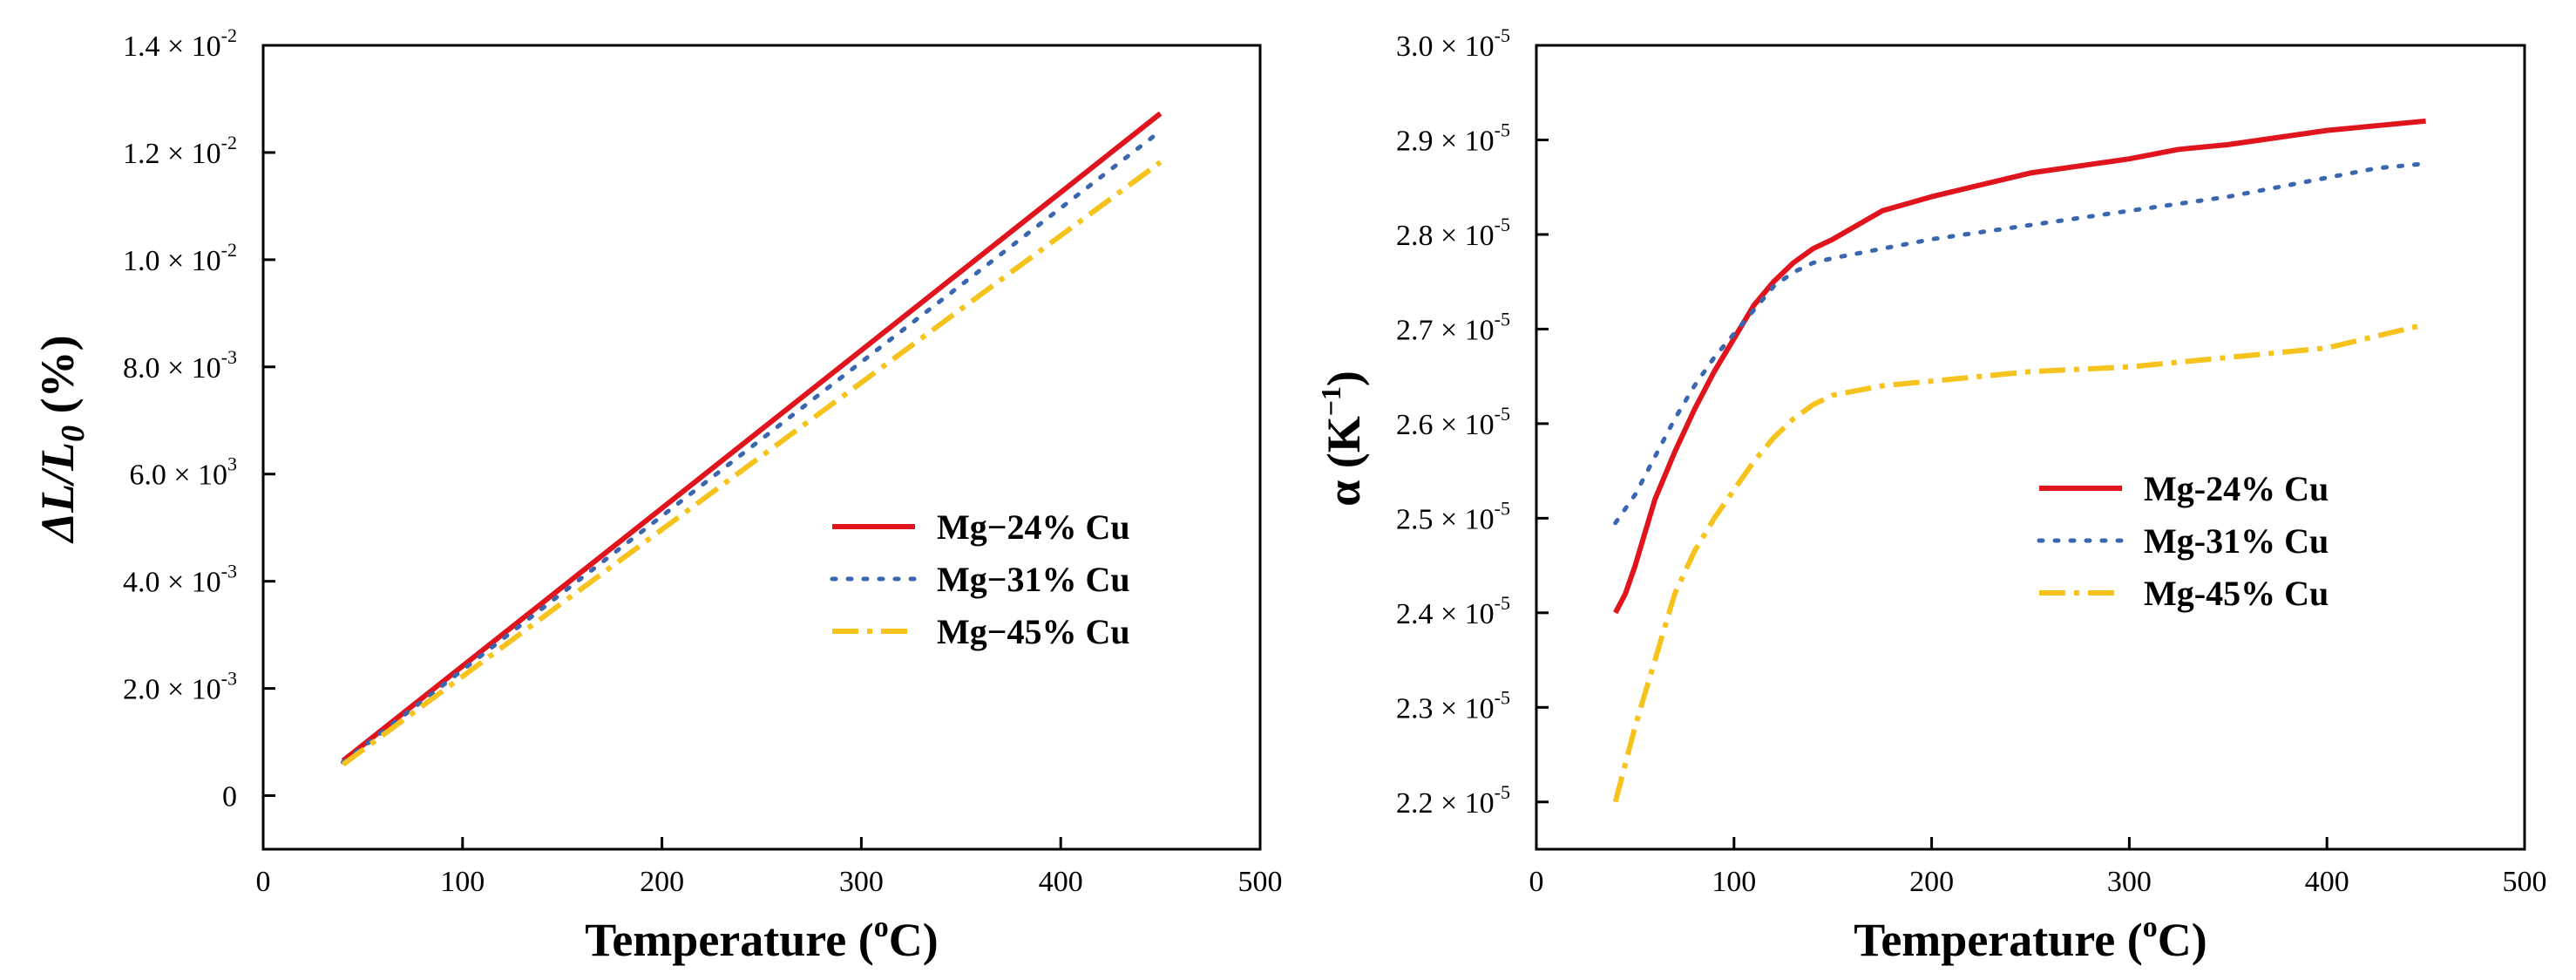 Image resolution: width=2576 pixels, height=980 pixels. Describe the element at coordinates (1453, 611) in the screenshot. I see `y-tick-label: 2.4 × 10⁻⁵` at that location.